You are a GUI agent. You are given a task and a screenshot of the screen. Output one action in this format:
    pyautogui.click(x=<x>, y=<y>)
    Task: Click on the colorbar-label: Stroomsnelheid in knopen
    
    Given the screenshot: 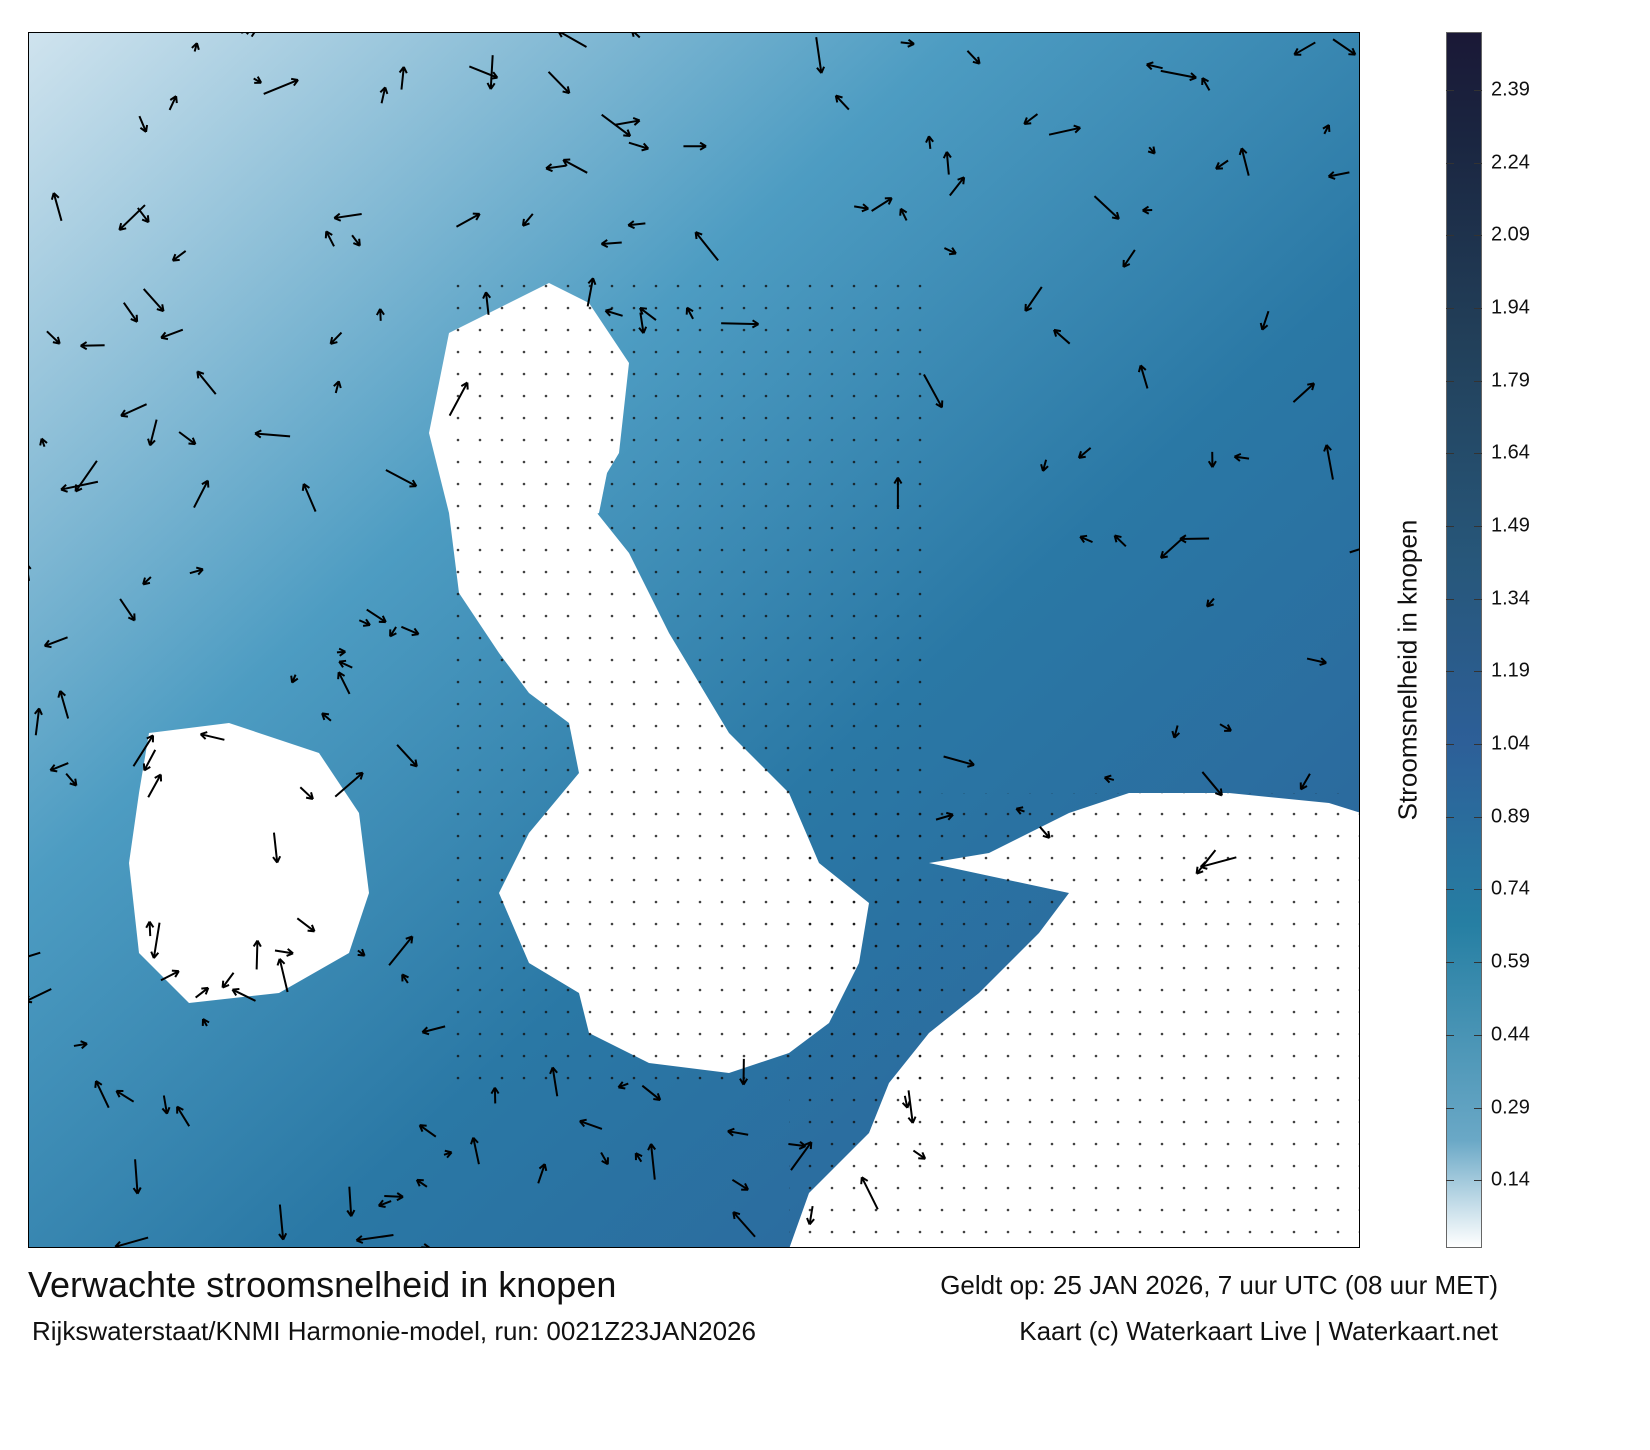 What is the action you would take?
    pyautogui.click(x=1407, y=670)
    